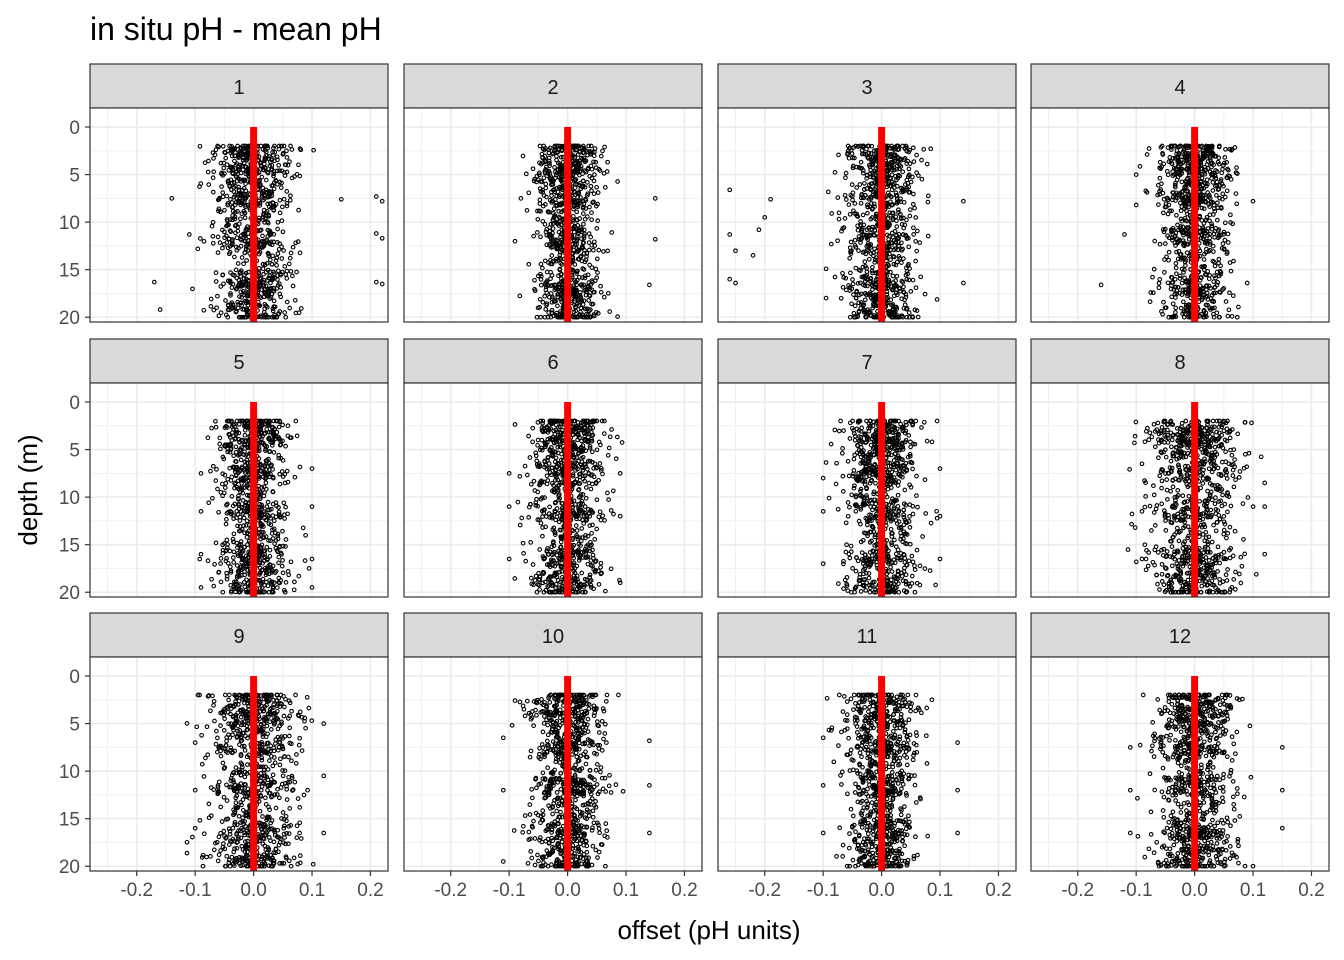 Image resolution: width=1344 pixels, height=960 pixels. What do you see at coordinates (74, 176) in the screenshot?
I see `y-tick-label: 5` at bounding box center [74, 176].